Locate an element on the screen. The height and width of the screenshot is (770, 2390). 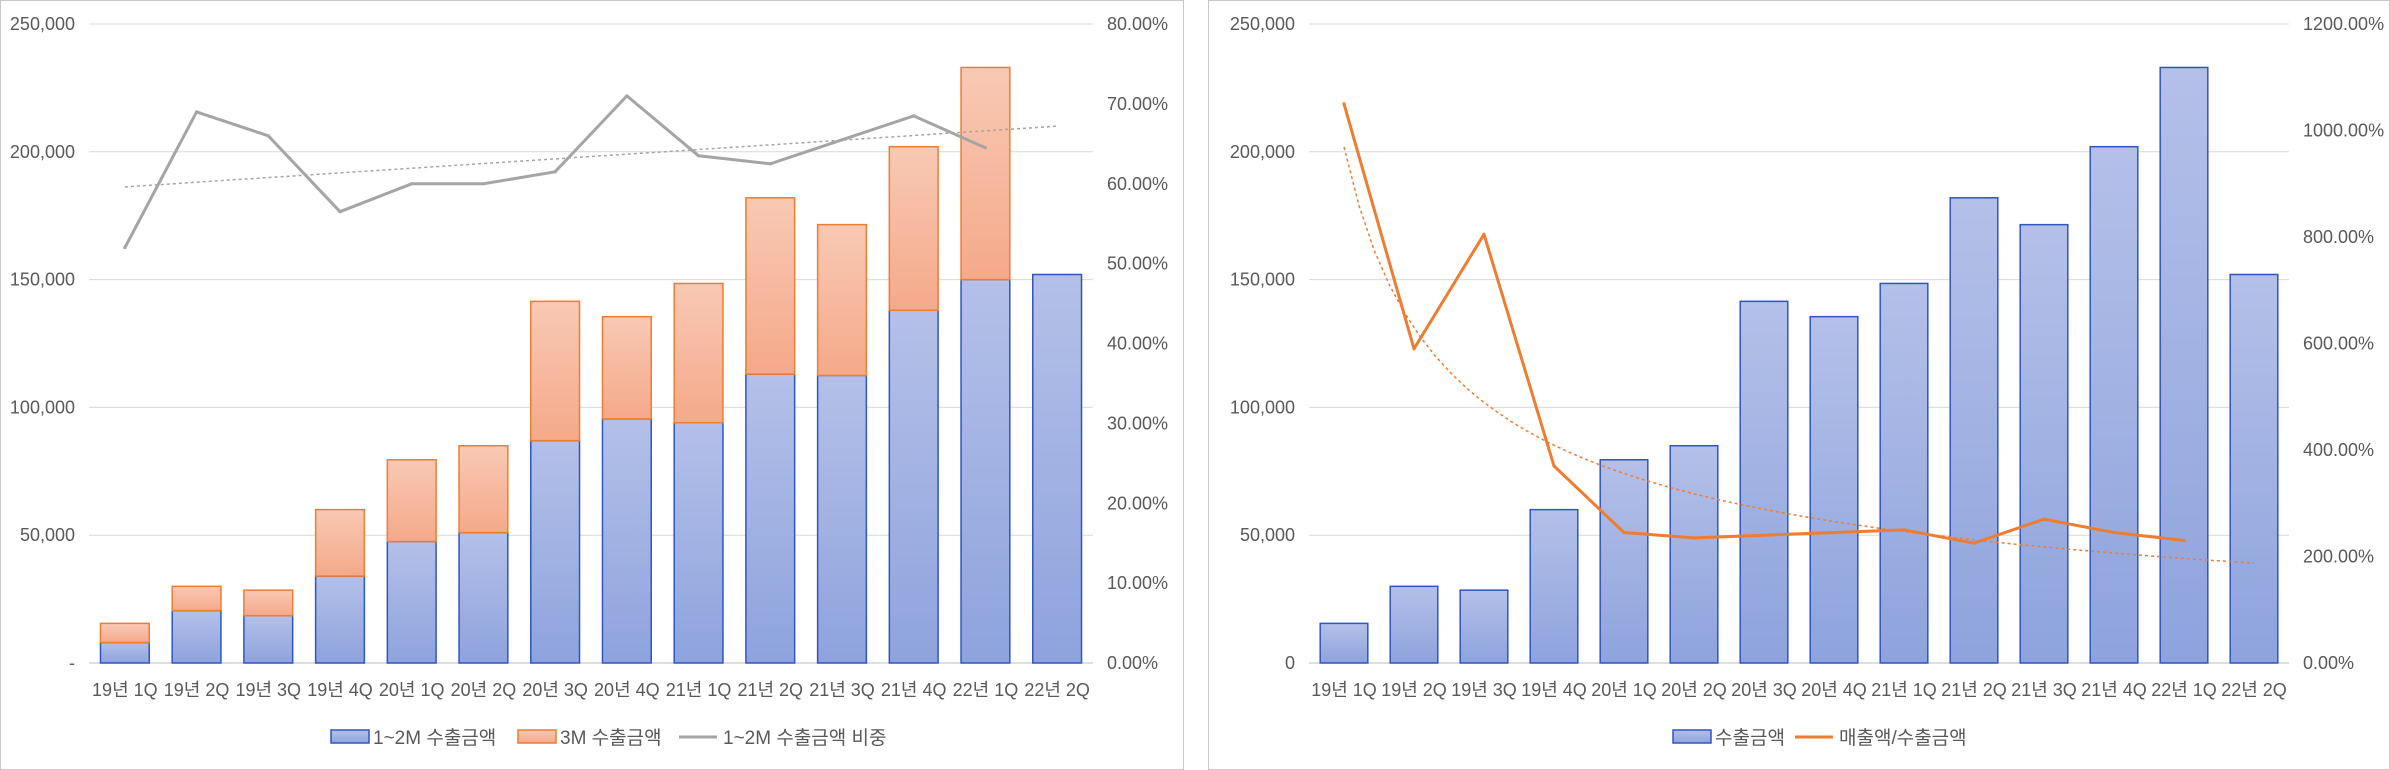
y-right-tick-label: 50.00% is located at coordinates (1137, 264).